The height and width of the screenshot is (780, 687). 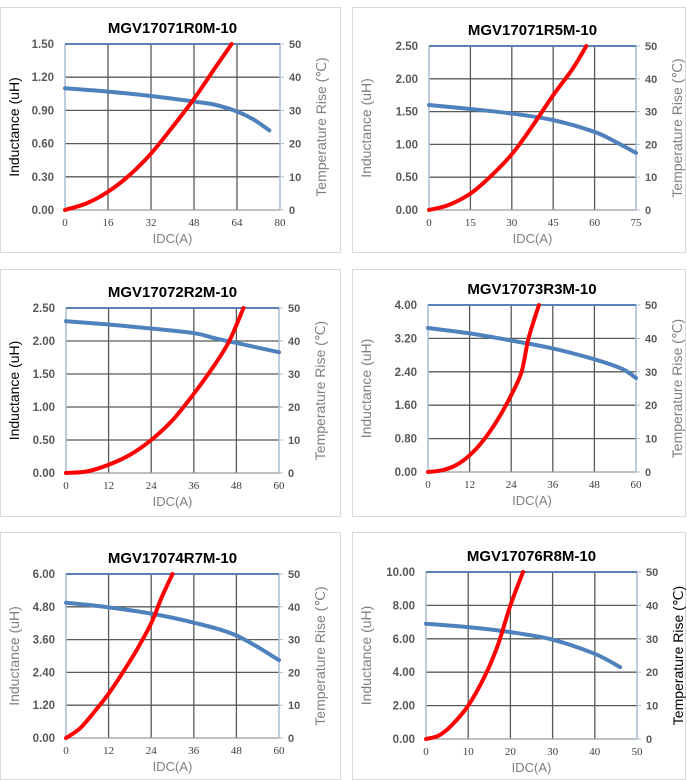 What do you see at coordinates (172, 558) in the screenshot?
I see `chart-title: MGV17074R7M-10` at bounding box center [172, 558].